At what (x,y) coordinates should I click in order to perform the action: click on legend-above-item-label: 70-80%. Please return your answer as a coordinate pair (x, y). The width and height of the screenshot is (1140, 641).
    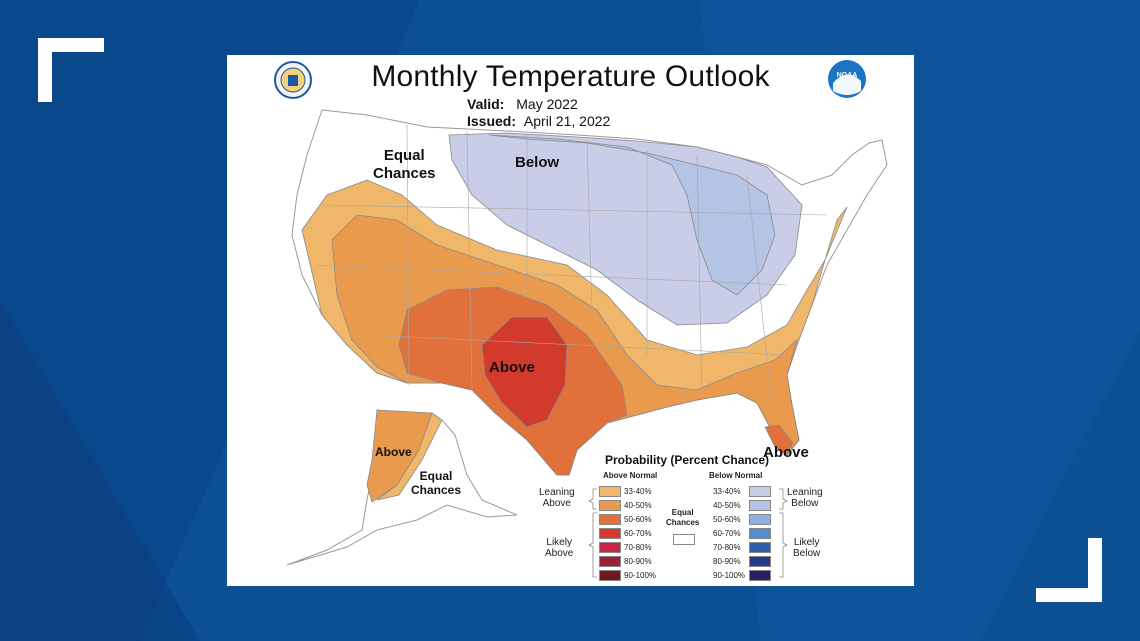
    Looking at the image, I should click on (638, 547).